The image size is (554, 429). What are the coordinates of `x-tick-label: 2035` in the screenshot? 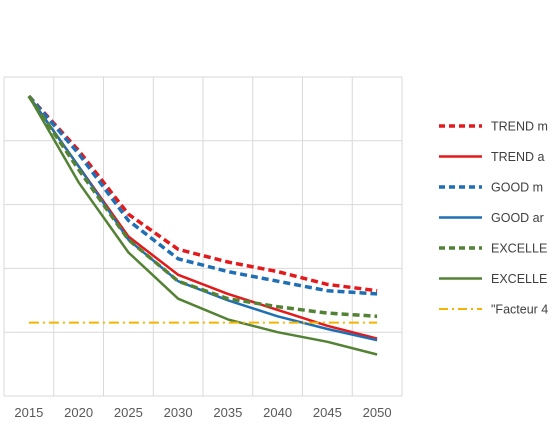 It's located at (227, 412).